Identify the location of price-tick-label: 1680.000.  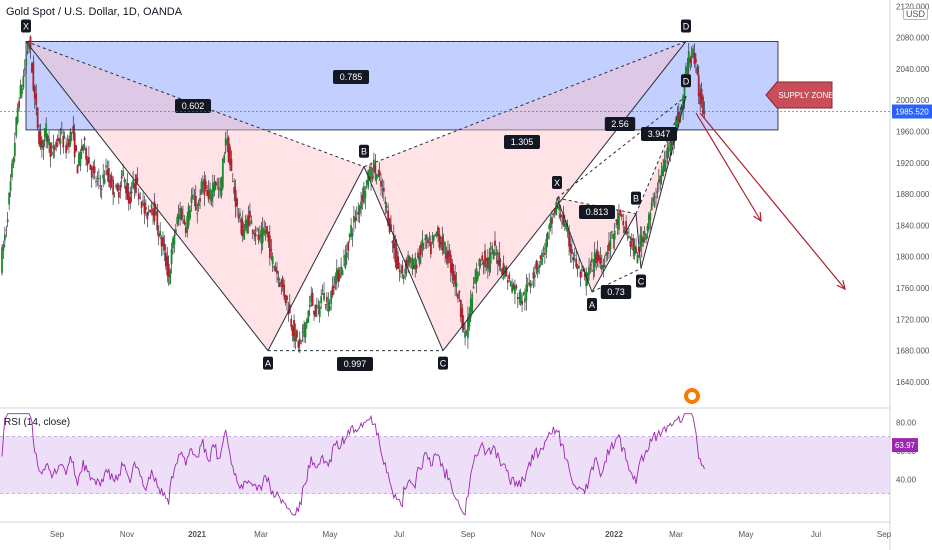
(913, 351).